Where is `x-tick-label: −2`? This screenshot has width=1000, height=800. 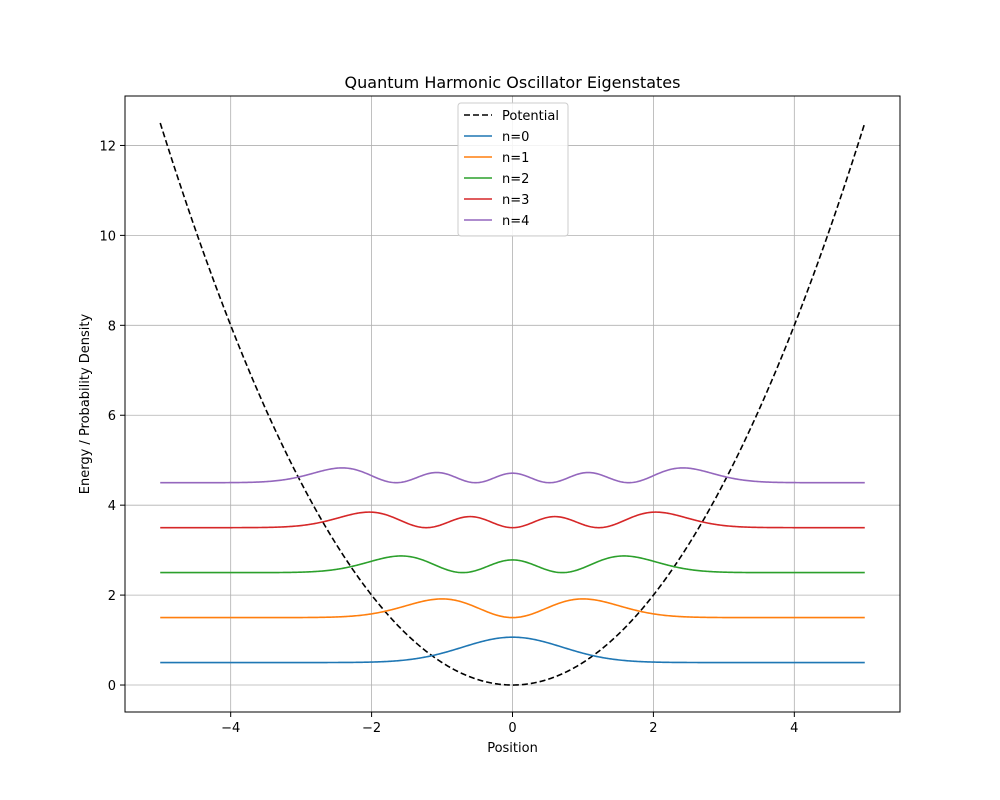 x-tick-label: −2 is located at coordinates (371, 728).